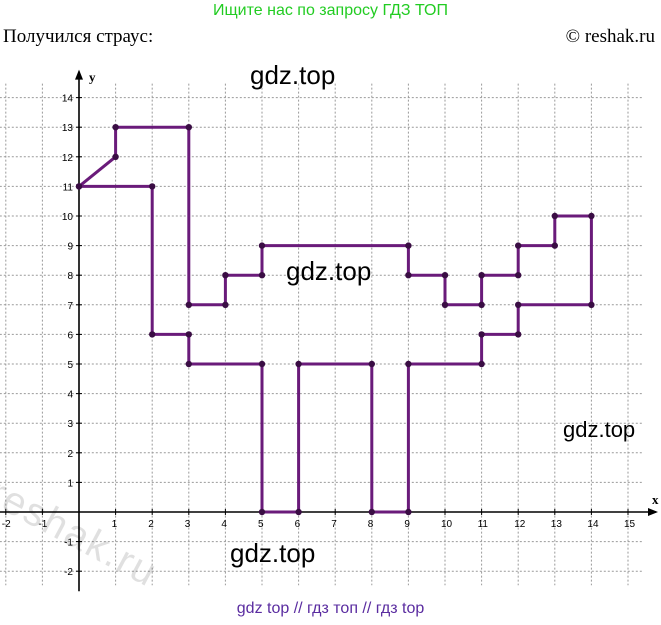 The width and height of the screenshot is (661, 625). I want to click on y-axis-label: y, so click(92, 77).